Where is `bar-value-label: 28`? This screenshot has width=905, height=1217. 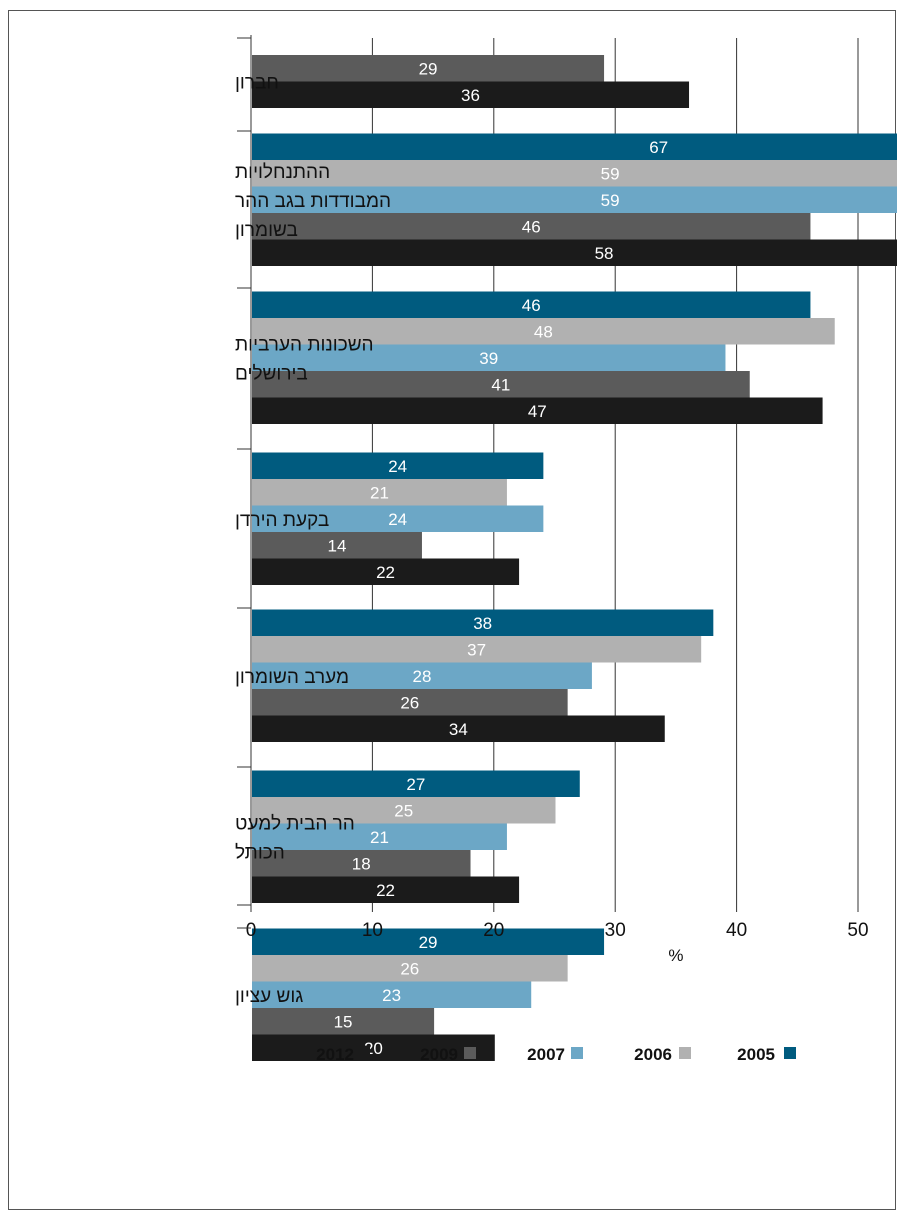
bar-value-label: 28 is located at coordinates (421, 676).